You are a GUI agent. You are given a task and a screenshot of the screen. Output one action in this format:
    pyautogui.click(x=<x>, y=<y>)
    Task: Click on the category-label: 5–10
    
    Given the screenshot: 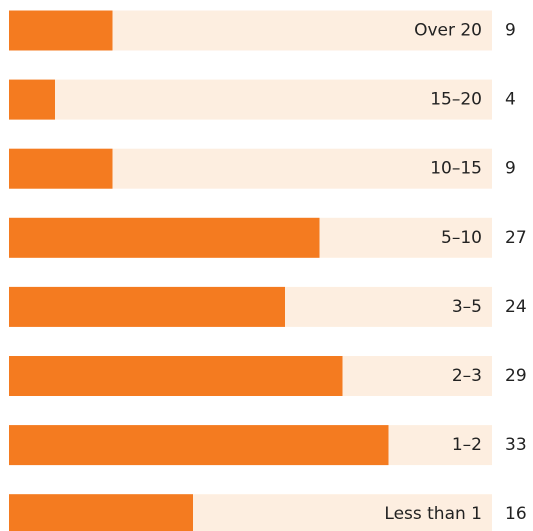 What is the action you would take?
    pyautogui.click(x=461, y=238)
    